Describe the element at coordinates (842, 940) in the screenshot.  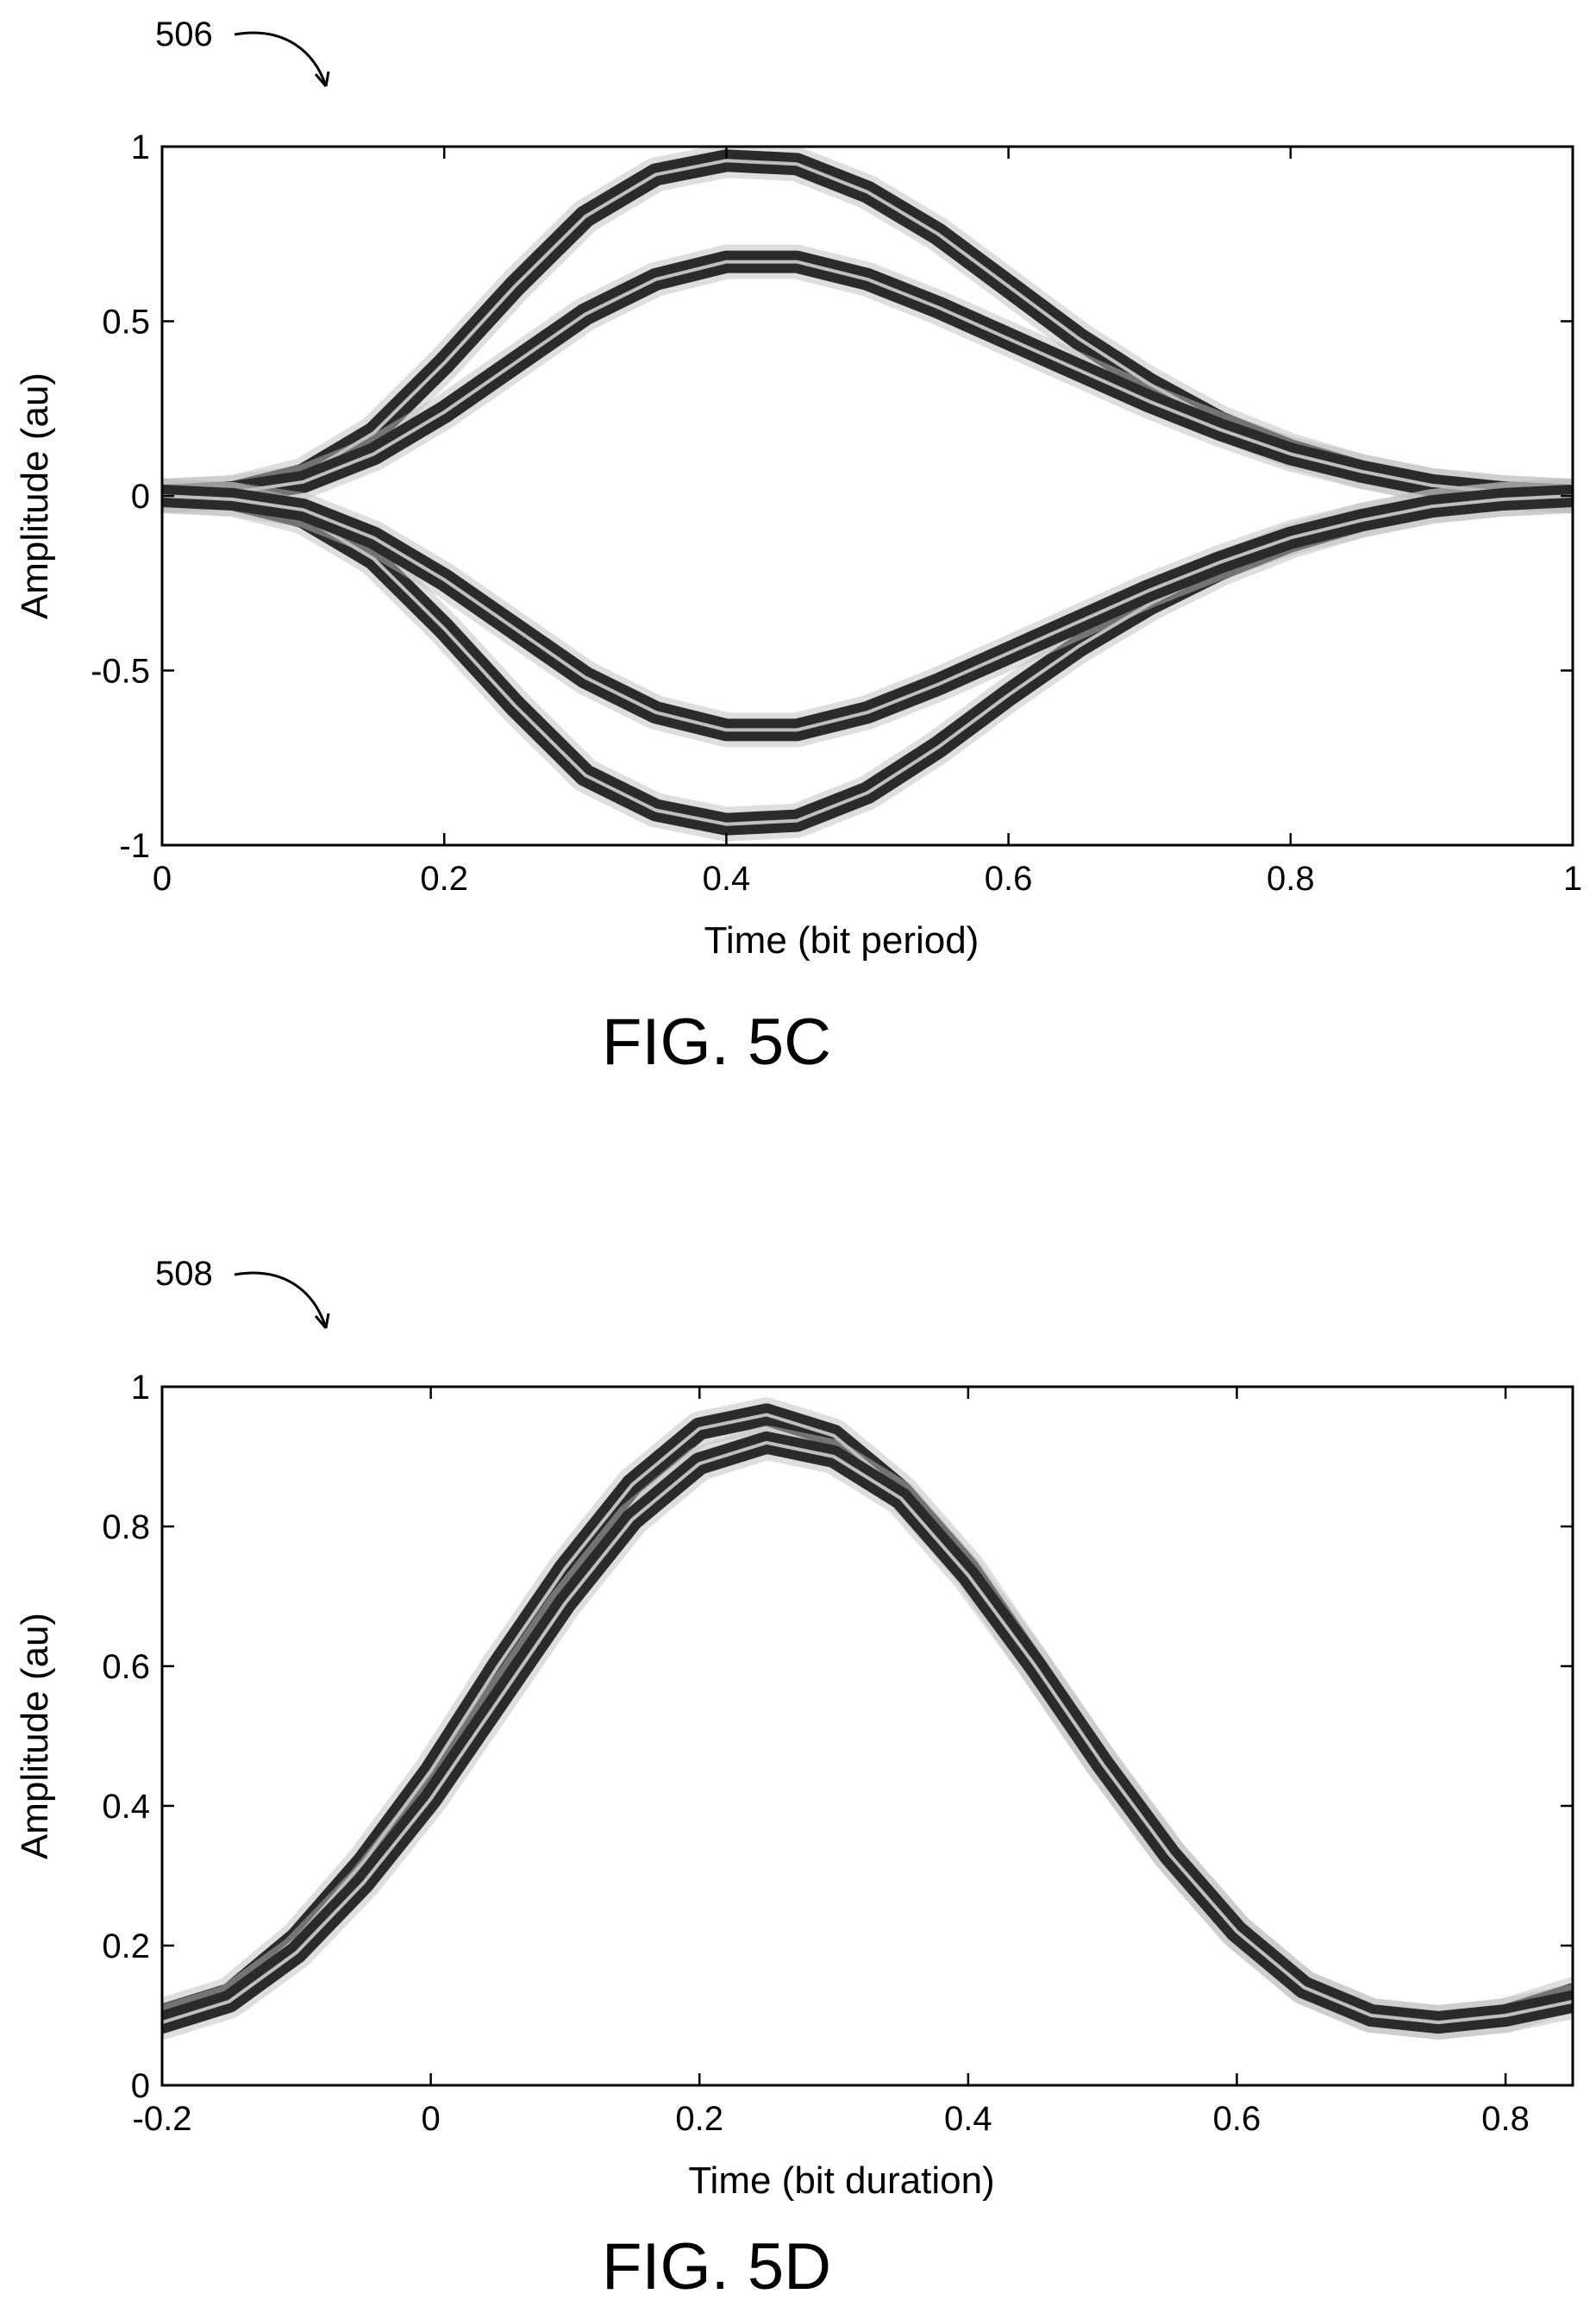
I see `x-axis-title: Time (bit period)` at that location.